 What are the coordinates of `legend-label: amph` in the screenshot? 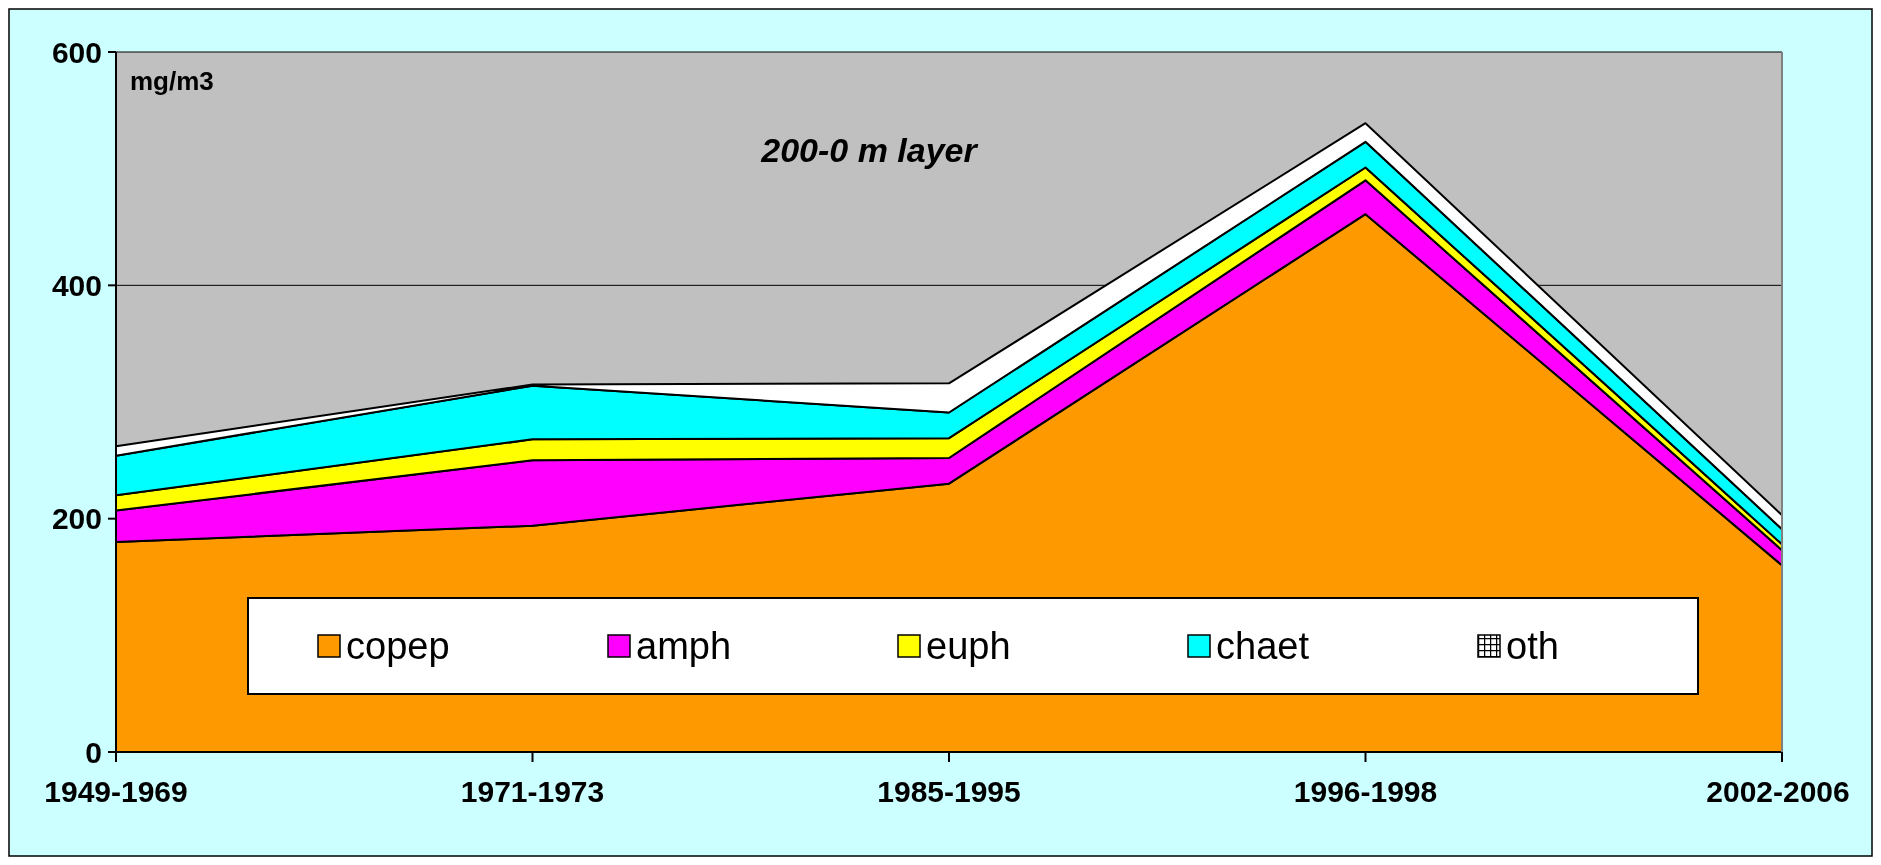 It's located at (684, 646).